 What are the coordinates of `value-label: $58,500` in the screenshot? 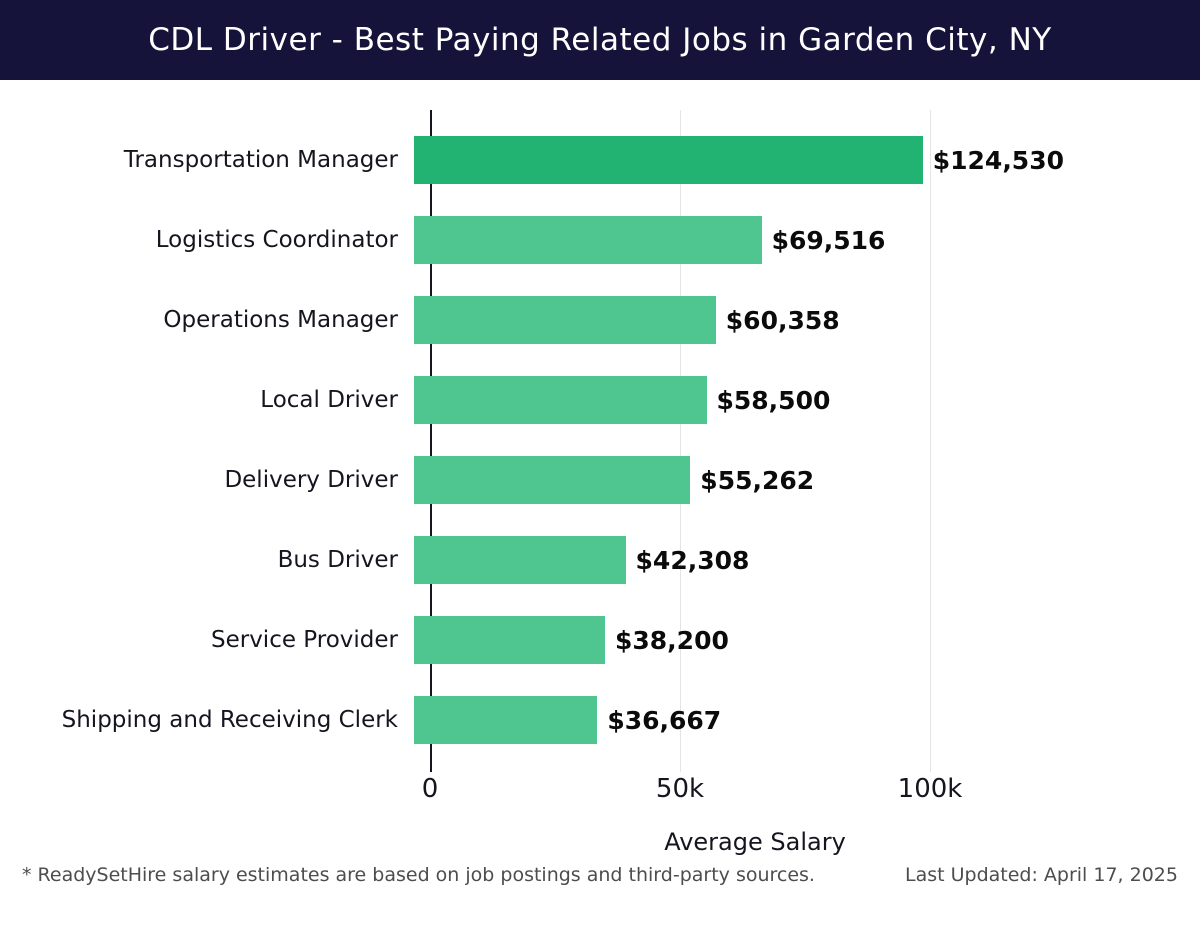 It's located at (773, 400).